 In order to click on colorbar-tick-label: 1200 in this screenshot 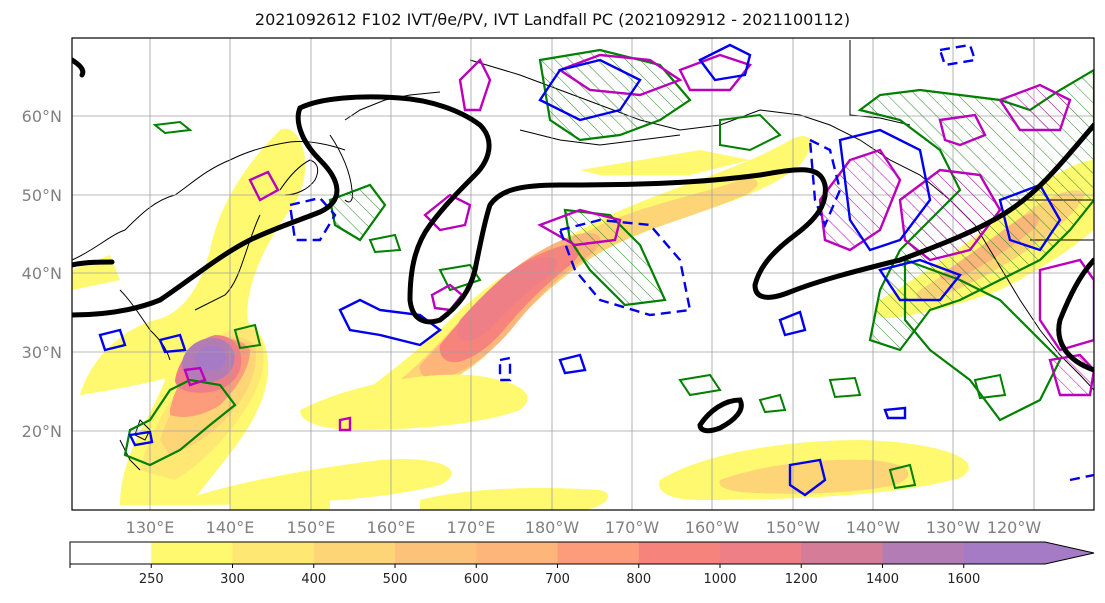, I will do `click(801, 579)`.